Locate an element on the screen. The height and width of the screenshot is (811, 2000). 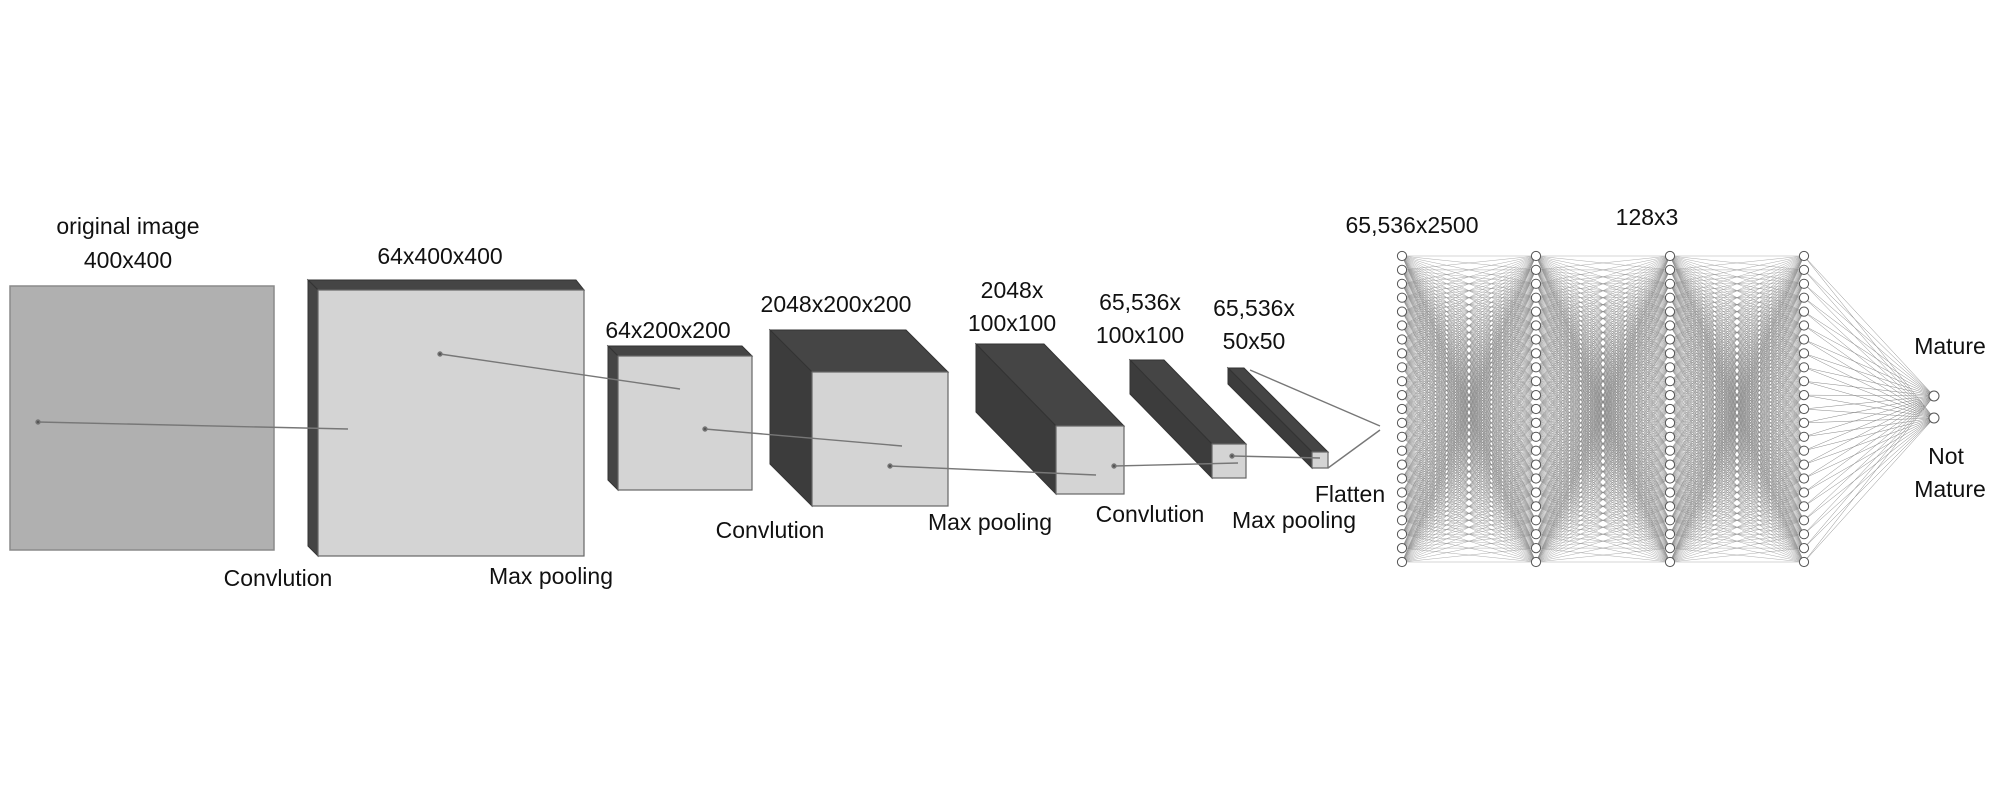
conv3-block is located at coordinates (1188, 419).